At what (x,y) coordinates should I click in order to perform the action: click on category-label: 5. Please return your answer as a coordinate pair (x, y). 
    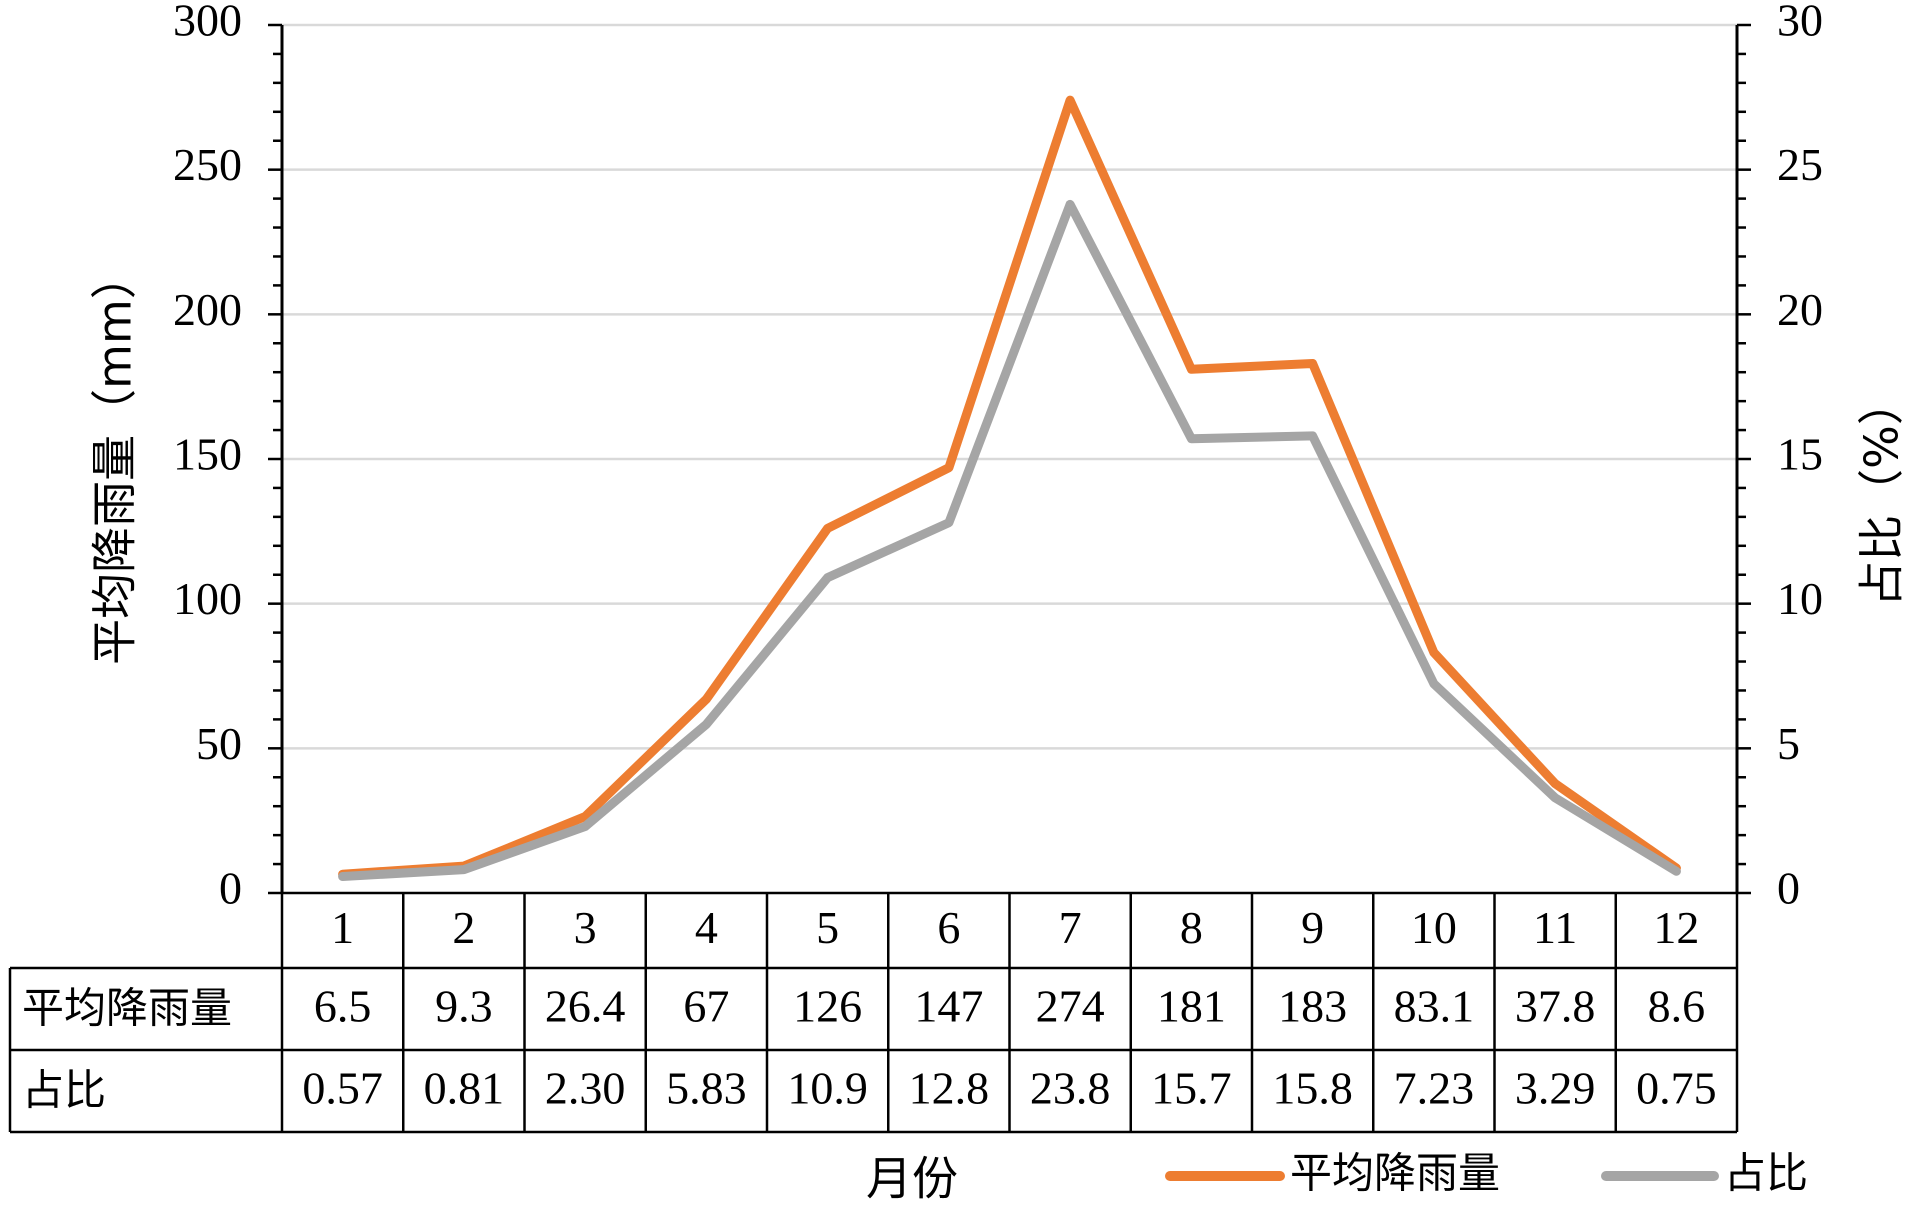
    Looking at the image, I should click on (827, 927).